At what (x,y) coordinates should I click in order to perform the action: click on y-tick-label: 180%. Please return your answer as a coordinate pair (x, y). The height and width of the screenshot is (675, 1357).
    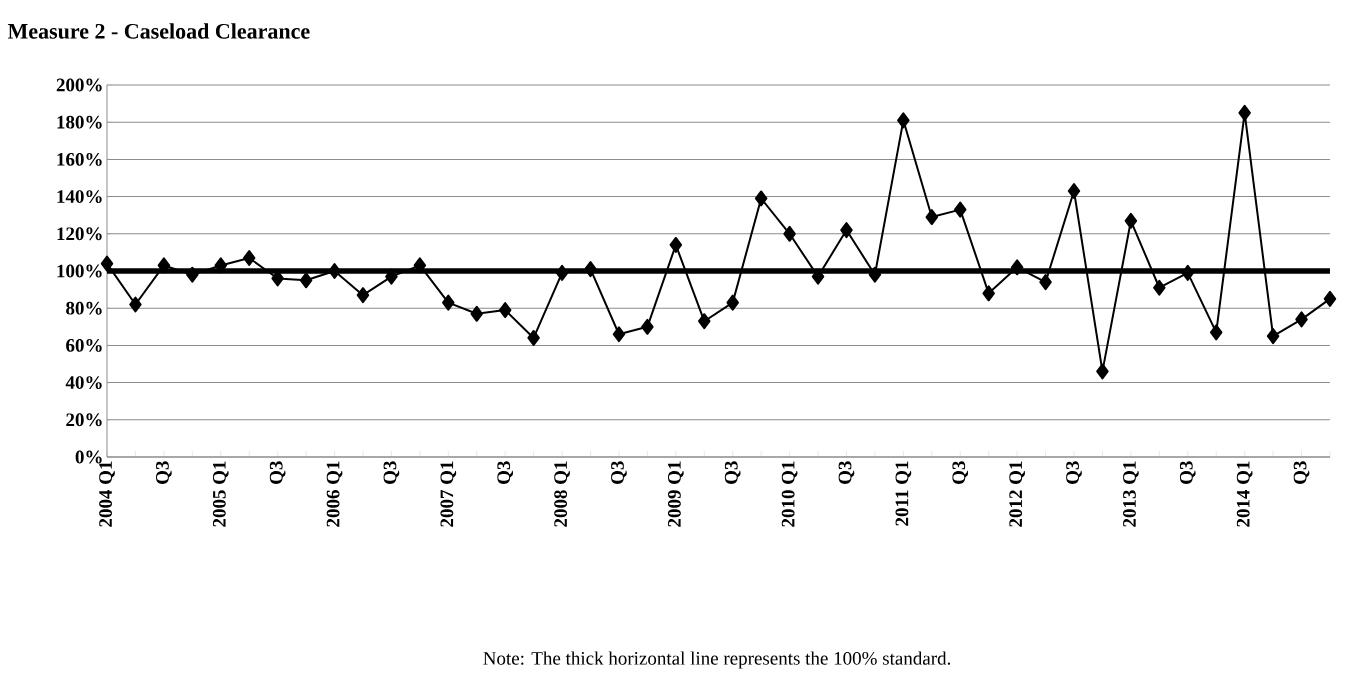
    Looking at the image, I should click on (79, 122).